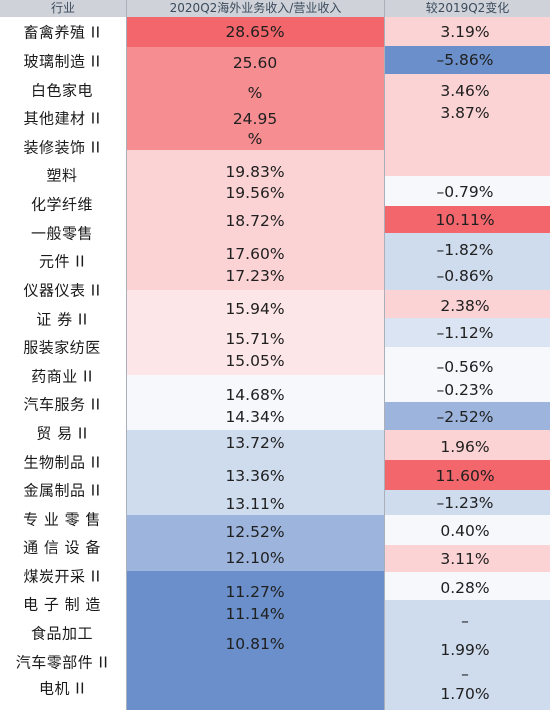 The width and height of the screenshot is (550, 710). What do you see at coordinates (62, 32) in the screenshot?
I see `industry-label: 畜禽养殖 II` at bounding box center [62, 32].